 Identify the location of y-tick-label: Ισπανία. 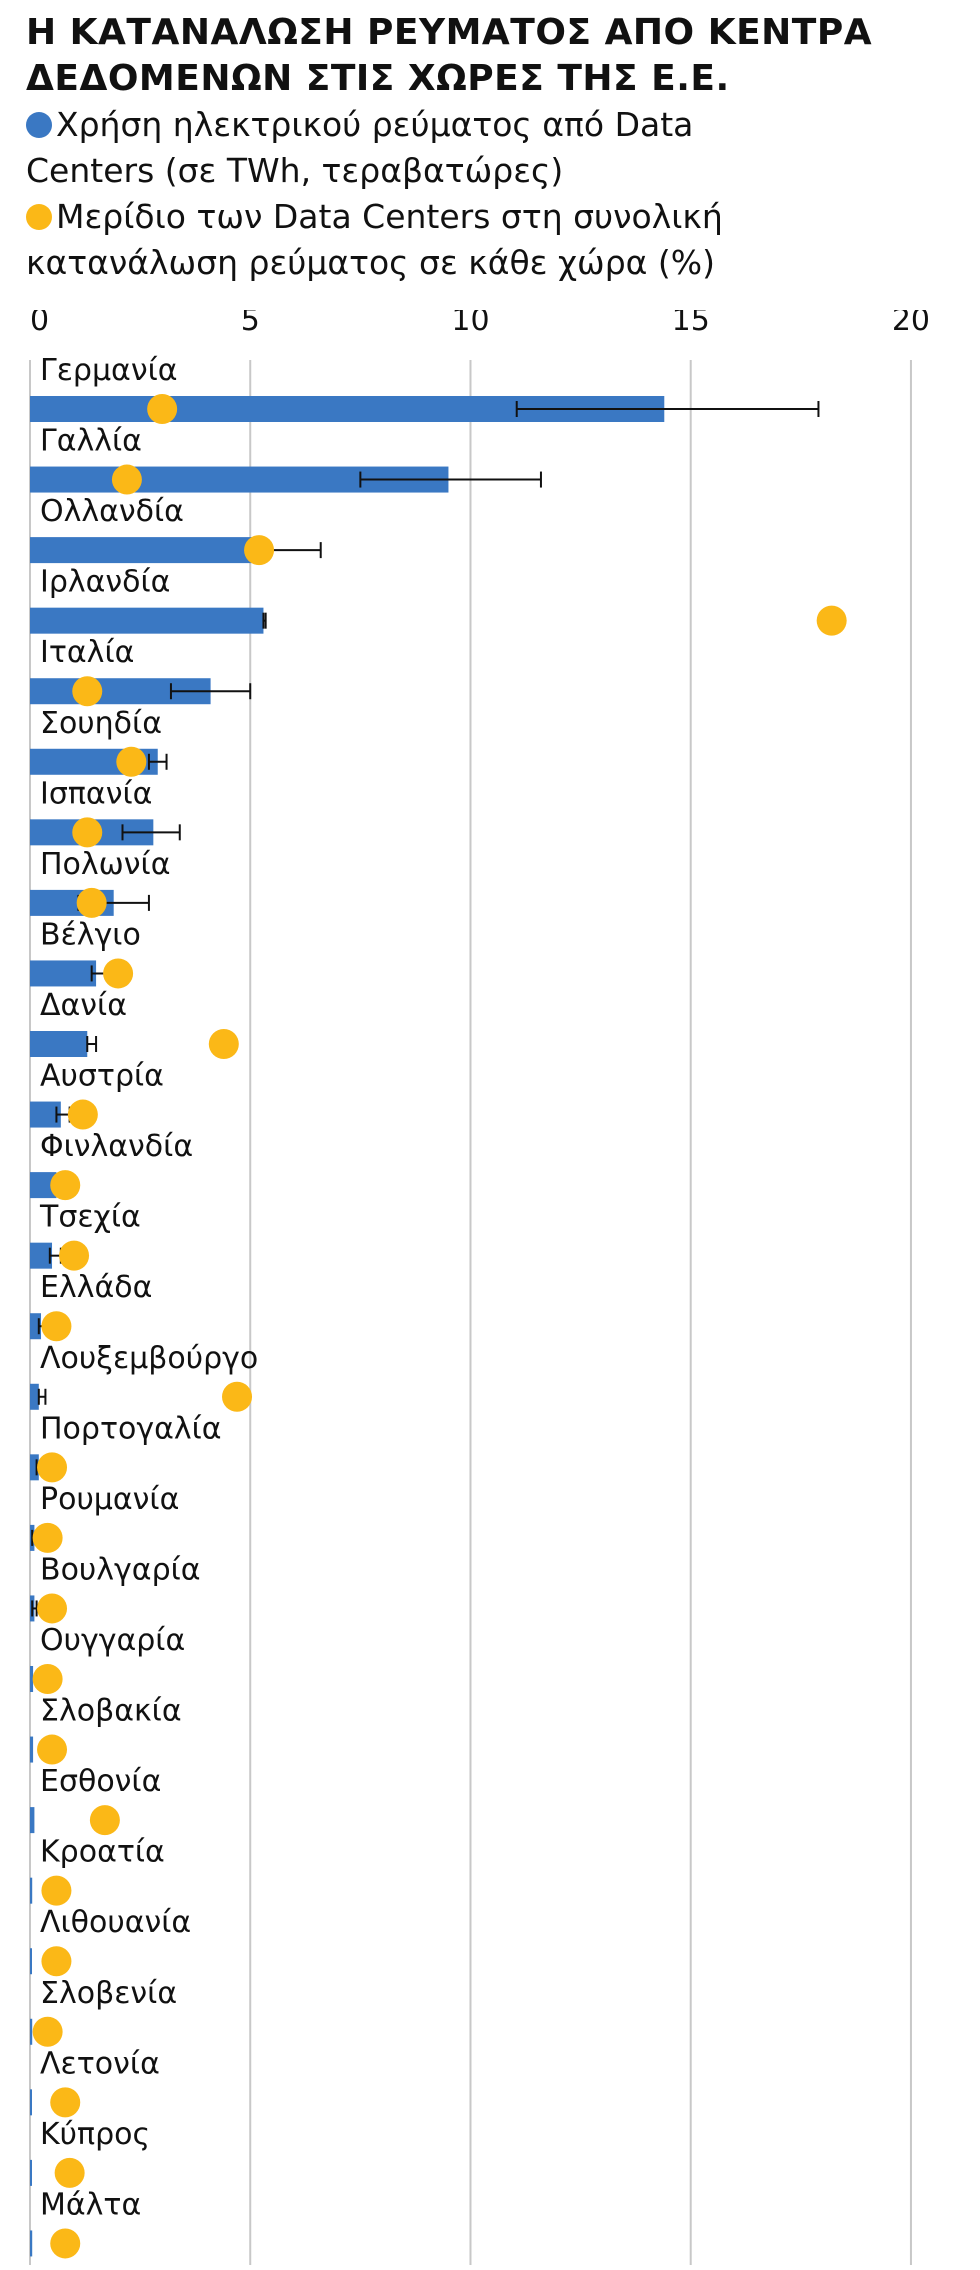
(96, 793).